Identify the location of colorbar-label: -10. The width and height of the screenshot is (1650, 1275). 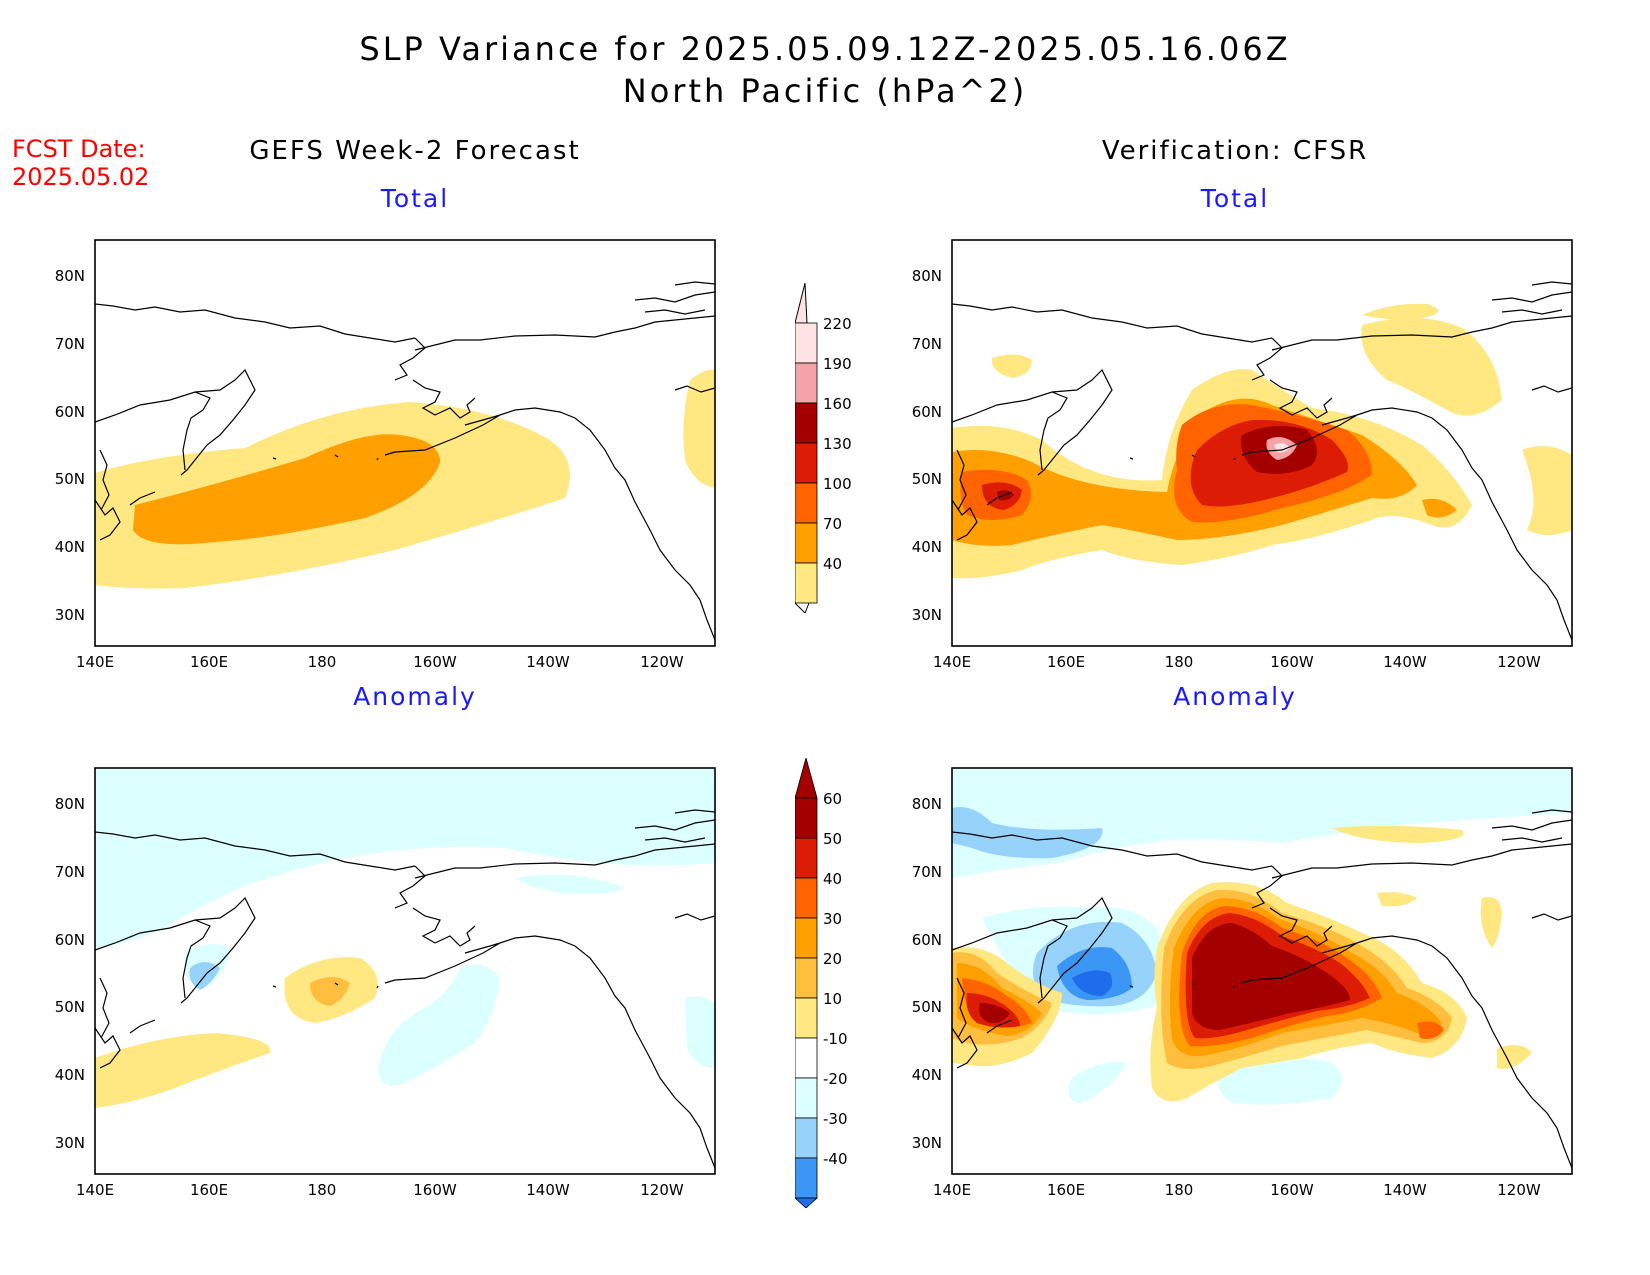
(835, 1039).